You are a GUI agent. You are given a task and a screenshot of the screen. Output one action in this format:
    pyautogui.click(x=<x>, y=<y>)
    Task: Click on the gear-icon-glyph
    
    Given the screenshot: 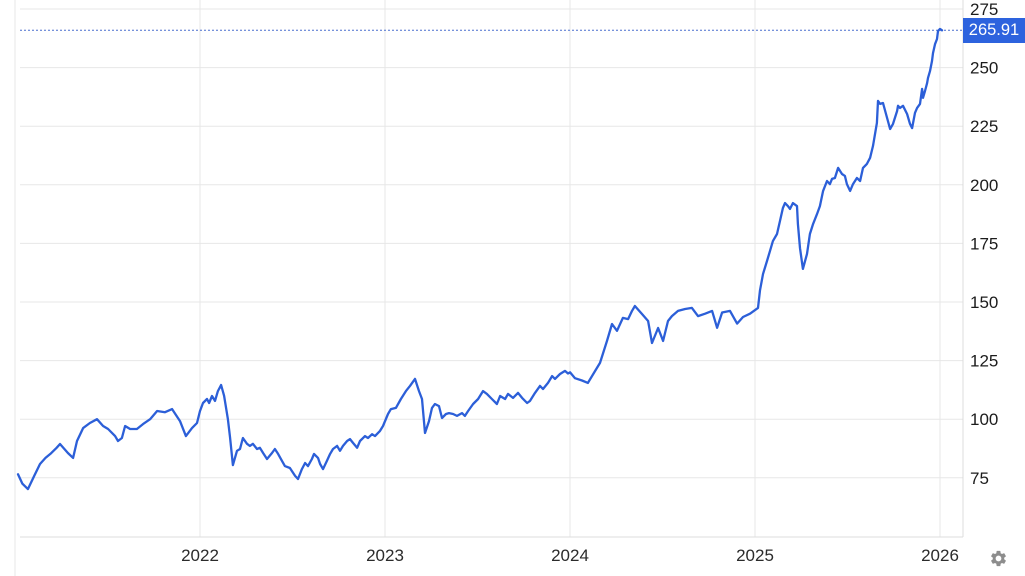 What is the action you would take?
    pyautogui.click(x=998, y=558)
    